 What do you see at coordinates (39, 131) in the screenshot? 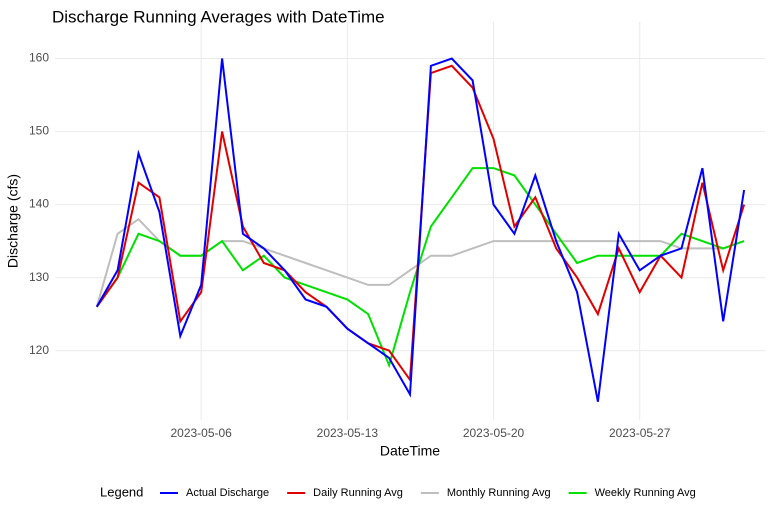
I see `y-tick-label: 150` at bounding box center [39, 131].